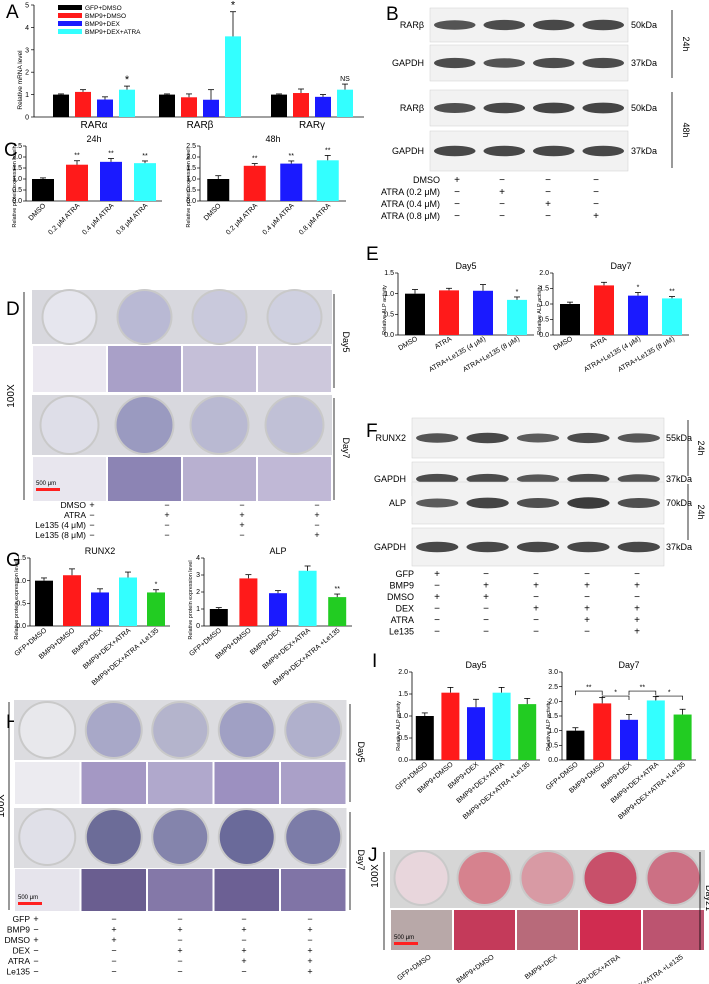  What do you see at coordinates (27, 118) in the screenshot?
I see `y-tick-label: 0` at bounding box center [27, 118].